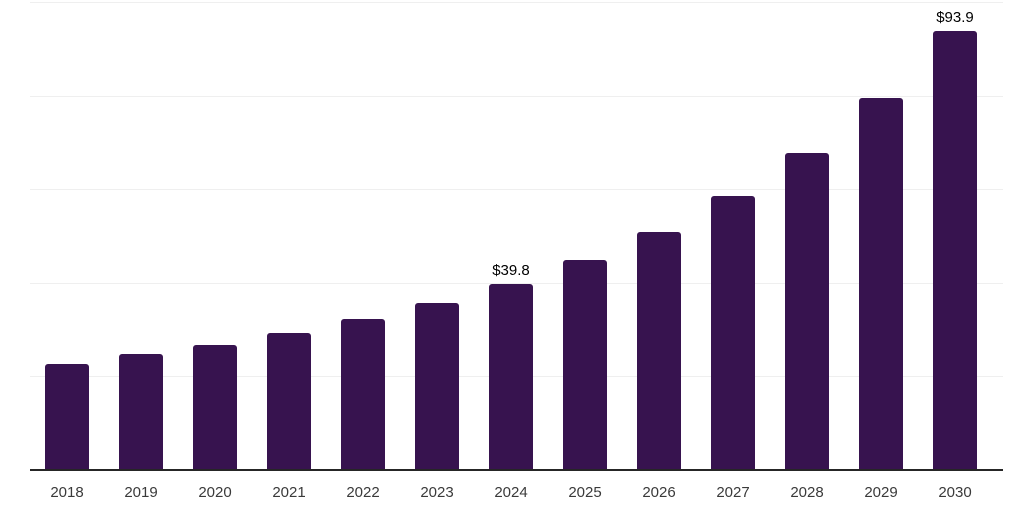 Image resolution: width=1024 pixels, height=512 pixels. Describe the element at coordinates (955, 17) in the screenshot. I see `data-label-2030: $93.9` at that location.